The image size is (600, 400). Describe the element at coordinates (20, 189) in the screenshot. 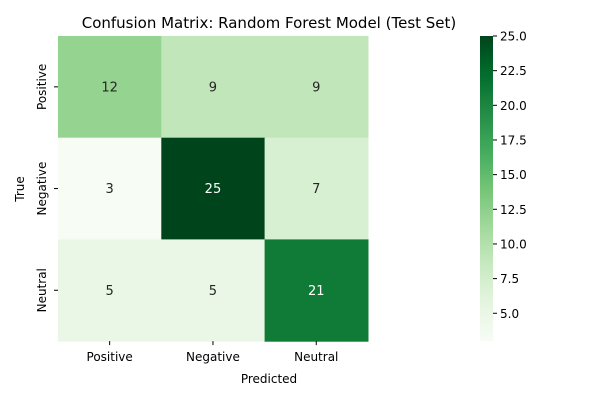

I see `y-axis-label: True` at that location.